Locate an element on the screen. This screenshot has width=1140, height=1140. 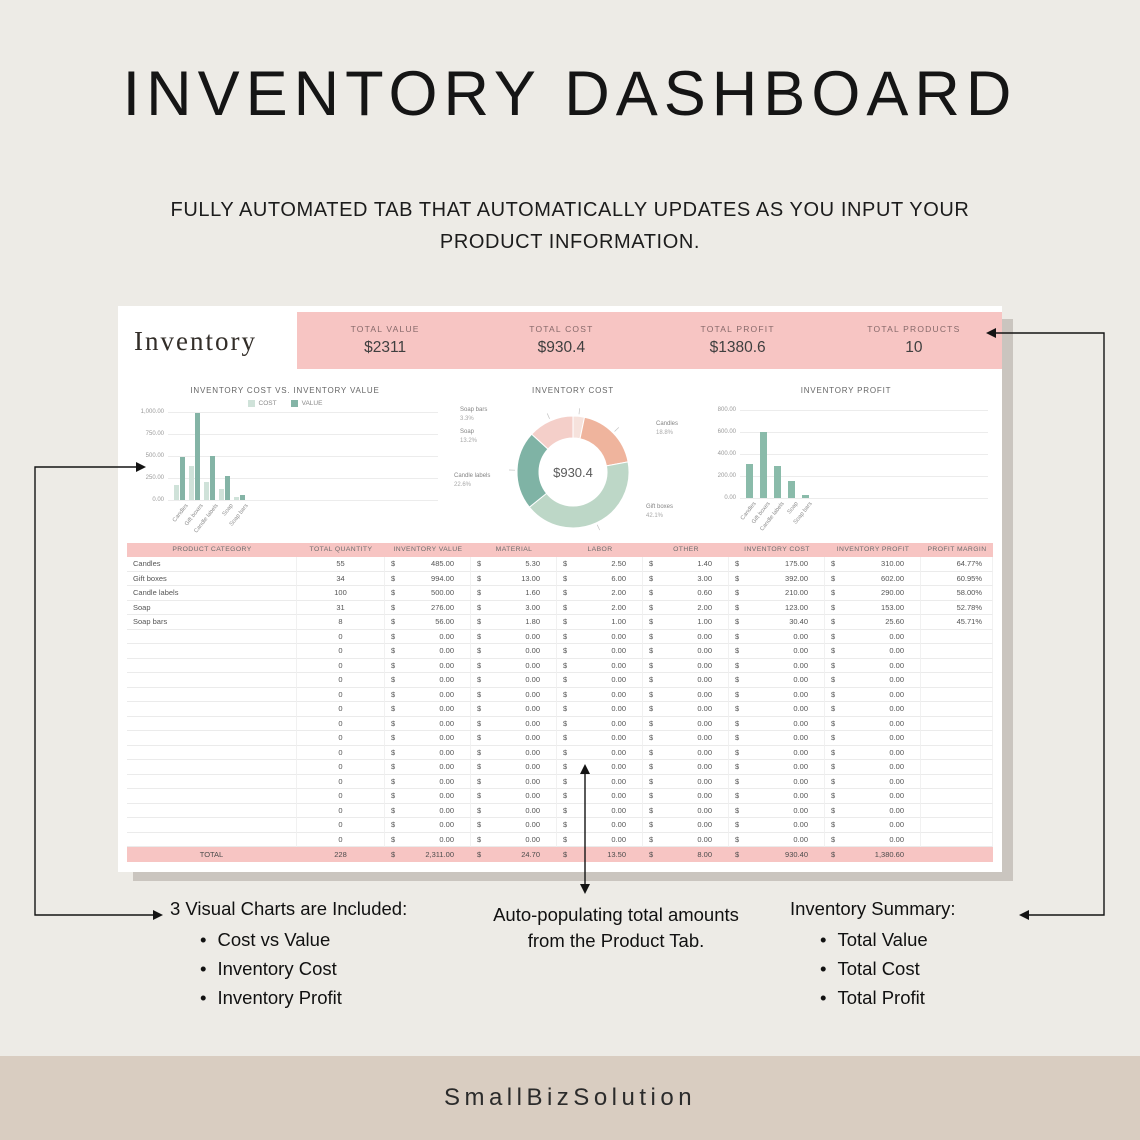
legend-swatch-cost is located at coordinates (251, 403).